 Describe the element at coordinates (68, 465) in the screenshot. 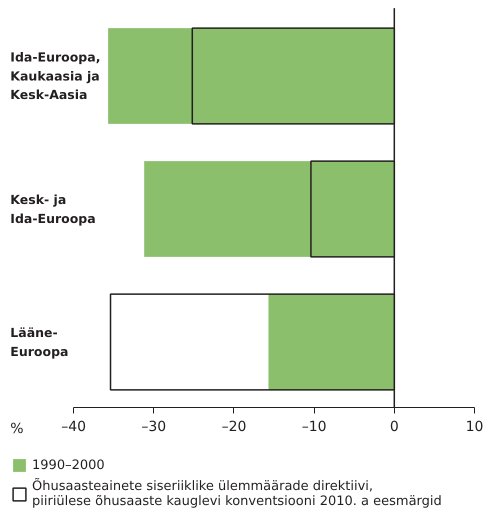

I see `legend-label: 1990–2000` at that location.